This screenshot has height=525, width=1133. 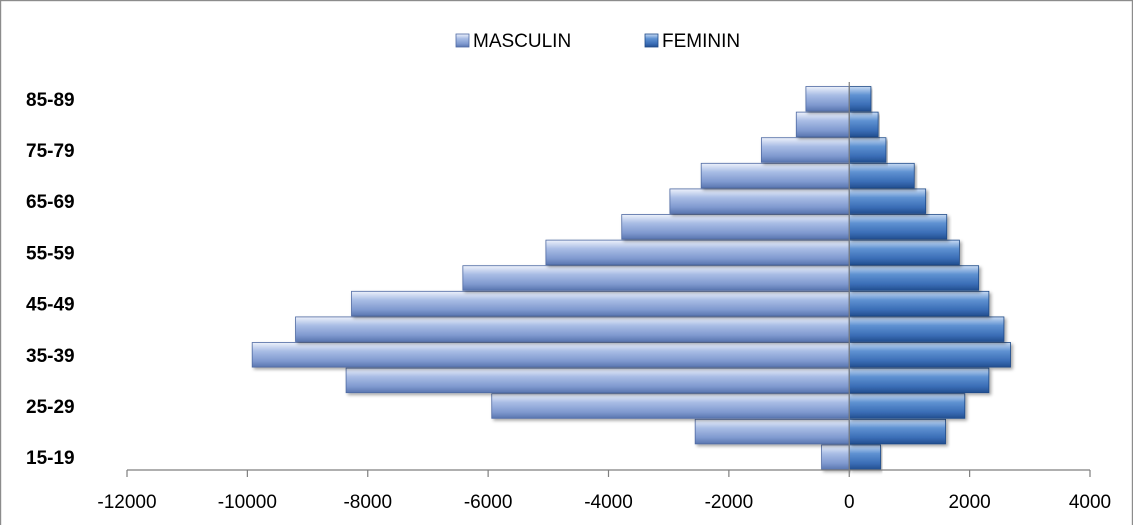 I want to click on y-tick-label: 35-39, so click(x=50, y=356).